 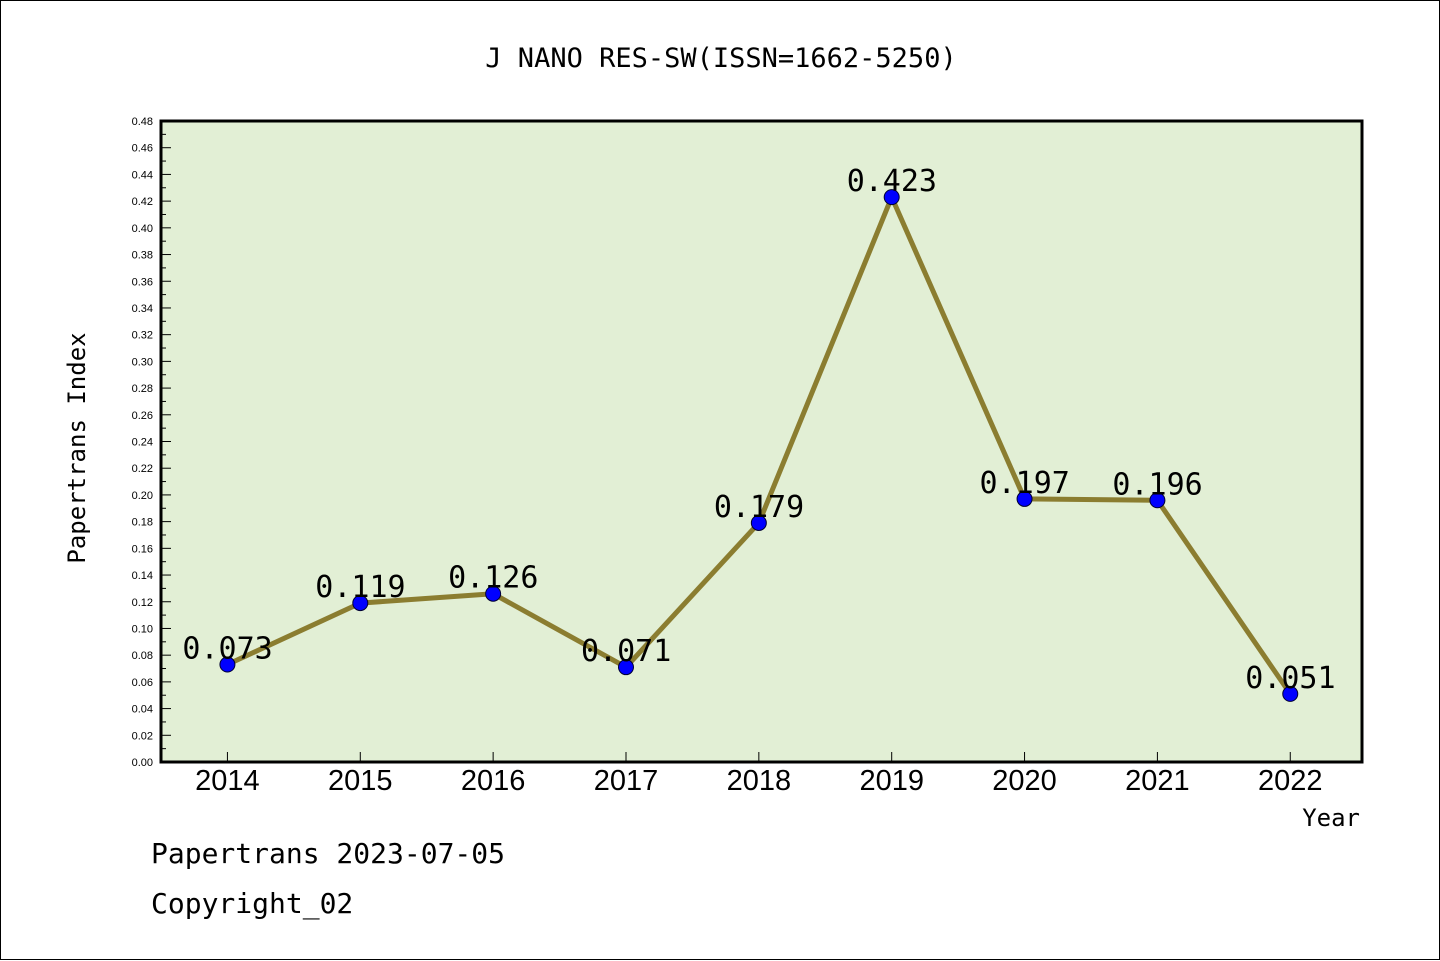 What do you see at coordinates (759, 781) in the screenshot?
I see `x-tick-label: 2018` at bounding box center [759, 781].